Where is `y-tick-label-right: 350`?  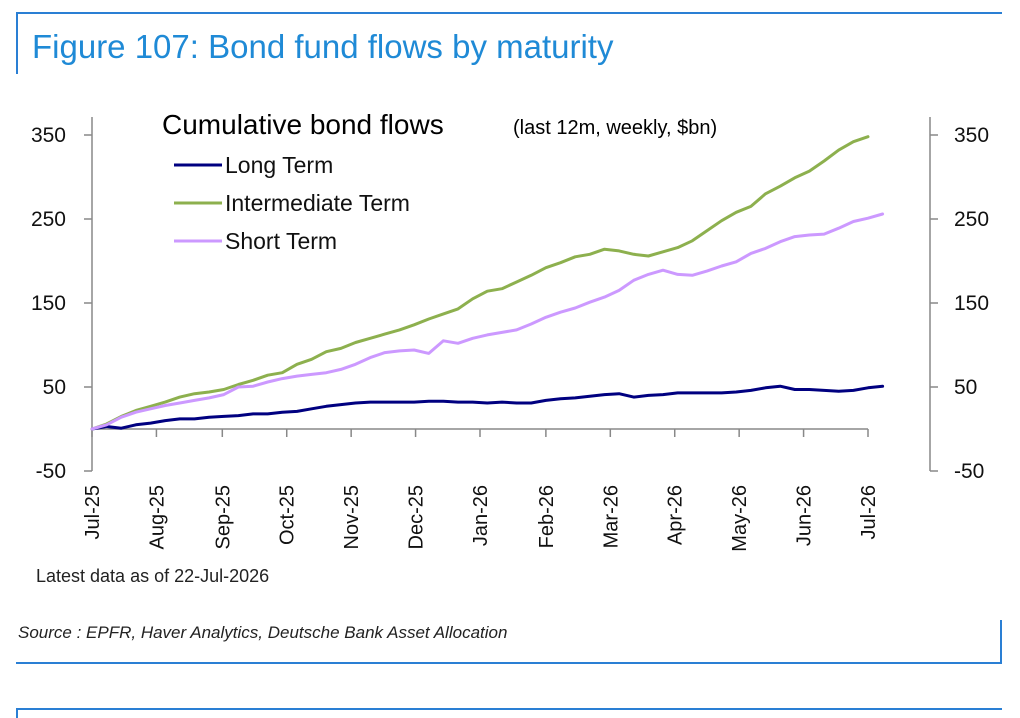 y-tick-label-right: 350 is located at coordinates (971, 135).